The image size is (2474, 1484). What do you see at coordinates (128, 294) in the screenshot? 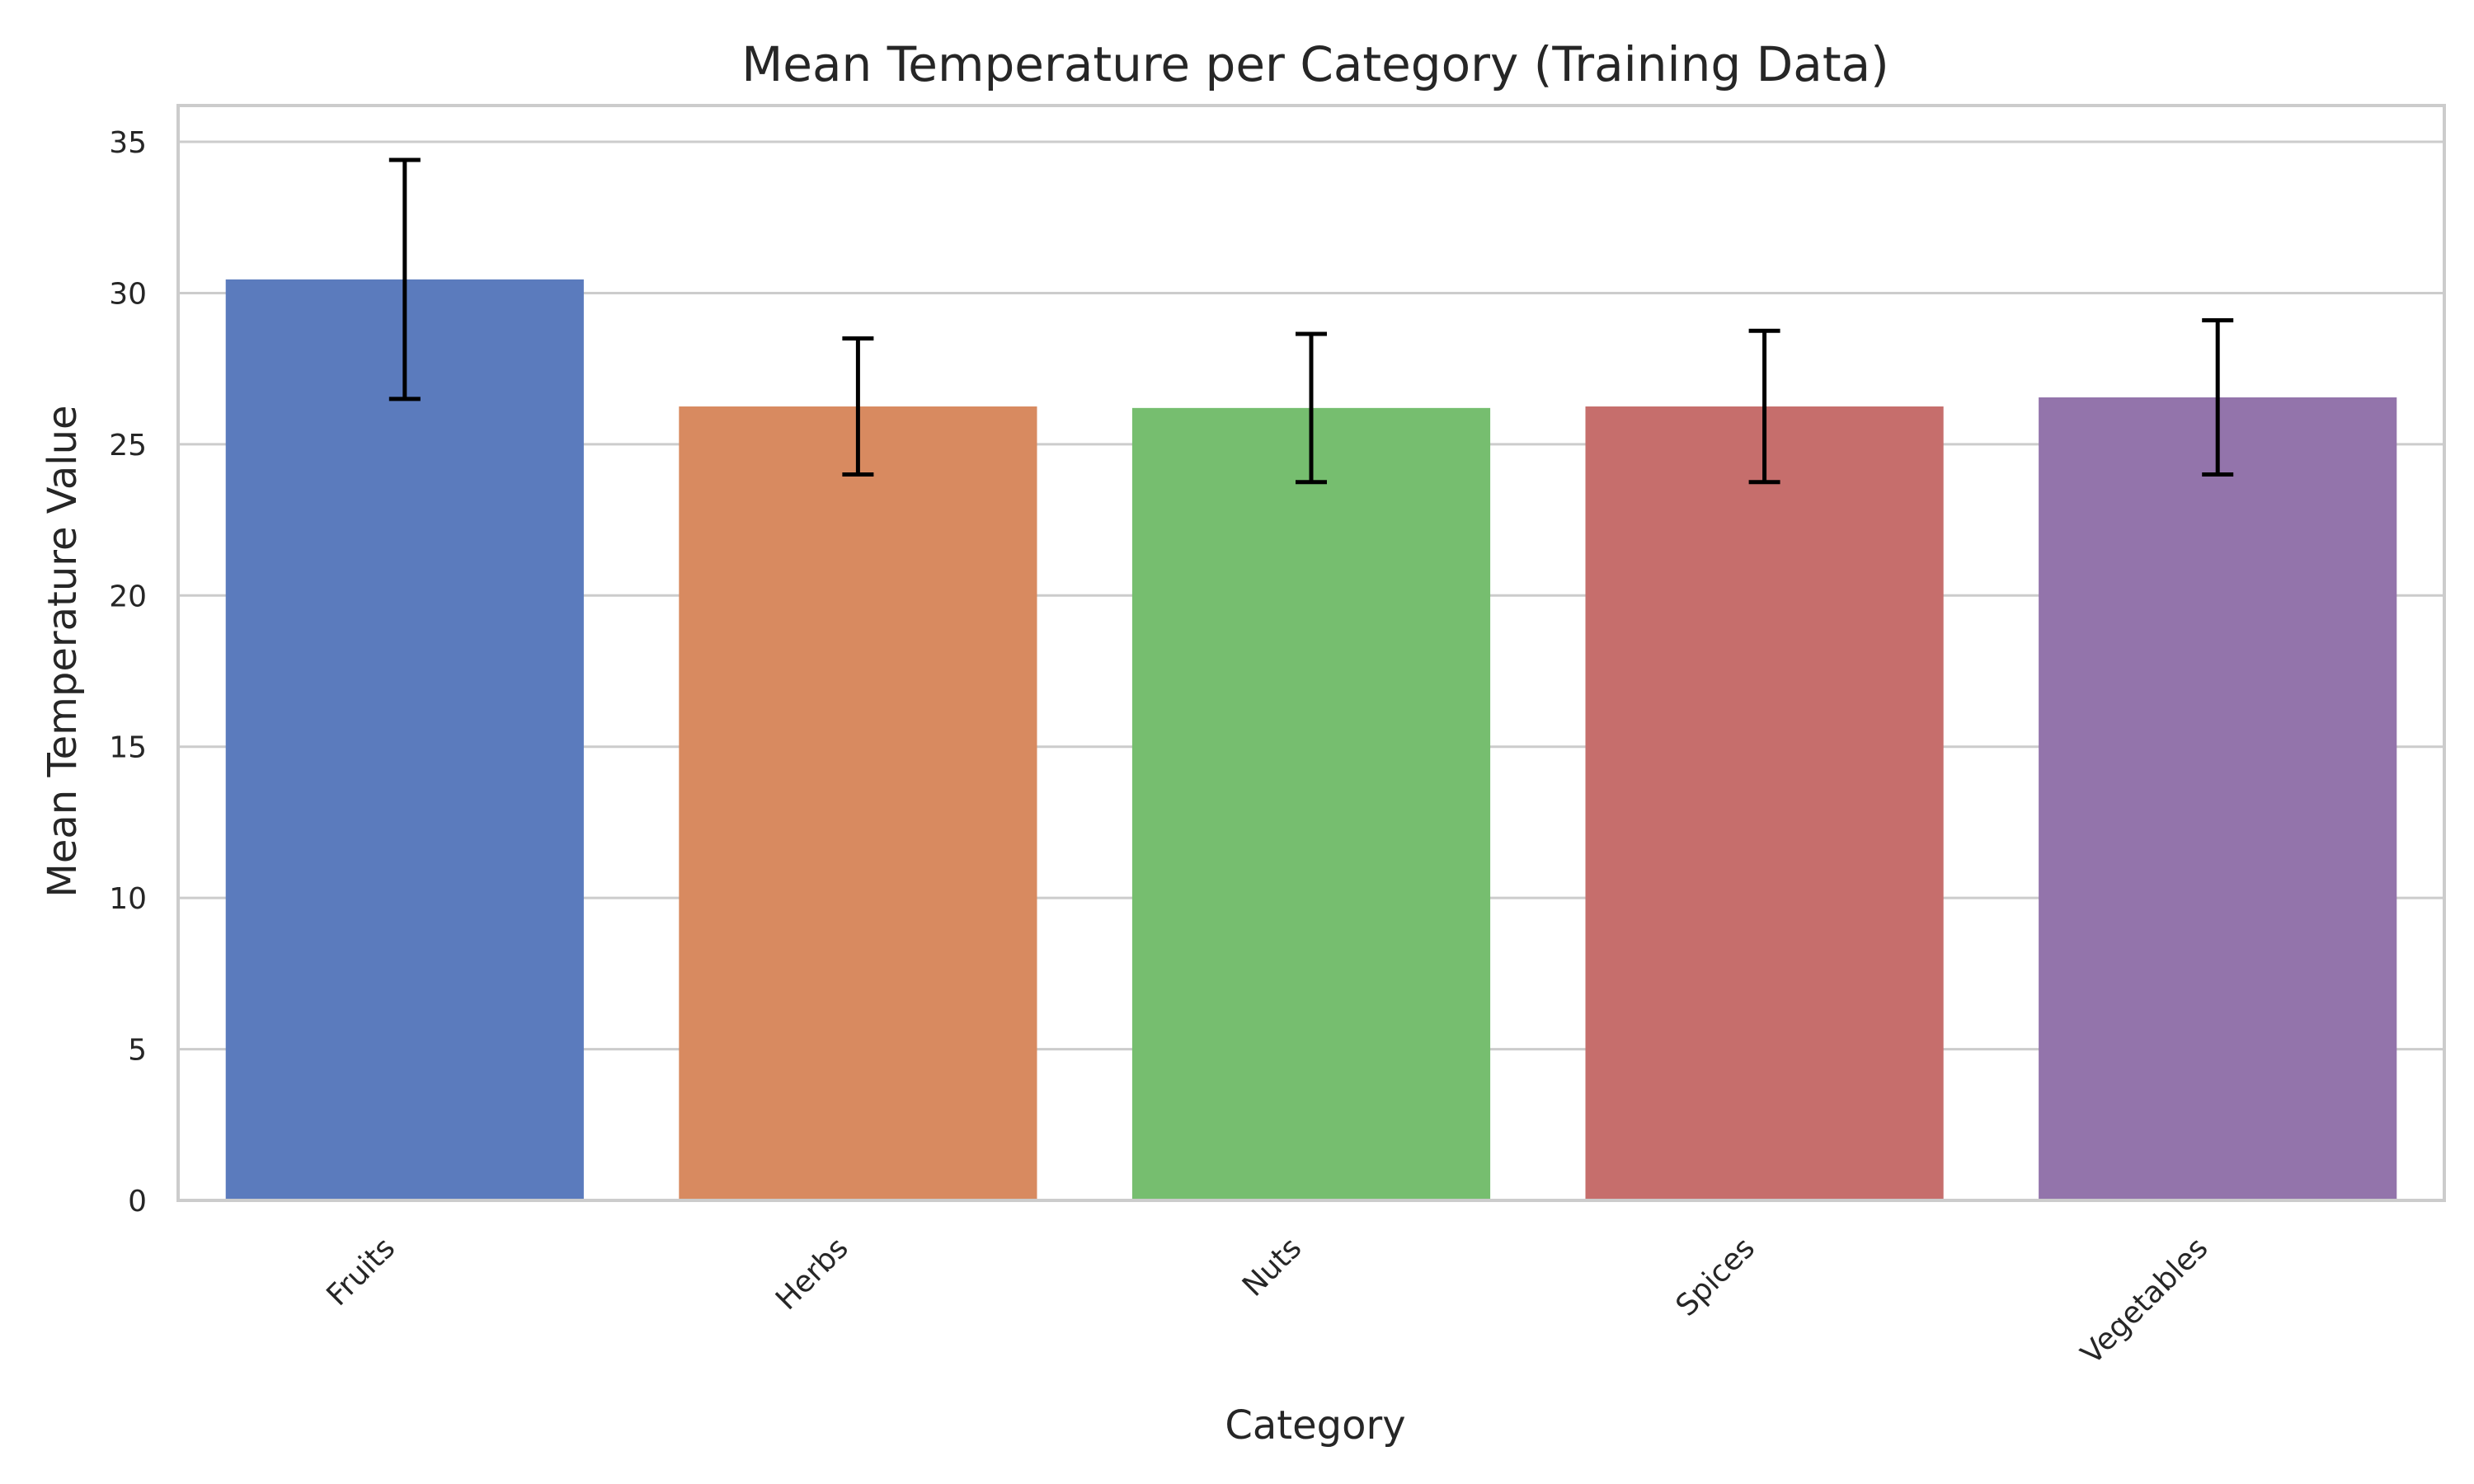
I see `y-tick-label: 30` at bounding box center [128, 294].